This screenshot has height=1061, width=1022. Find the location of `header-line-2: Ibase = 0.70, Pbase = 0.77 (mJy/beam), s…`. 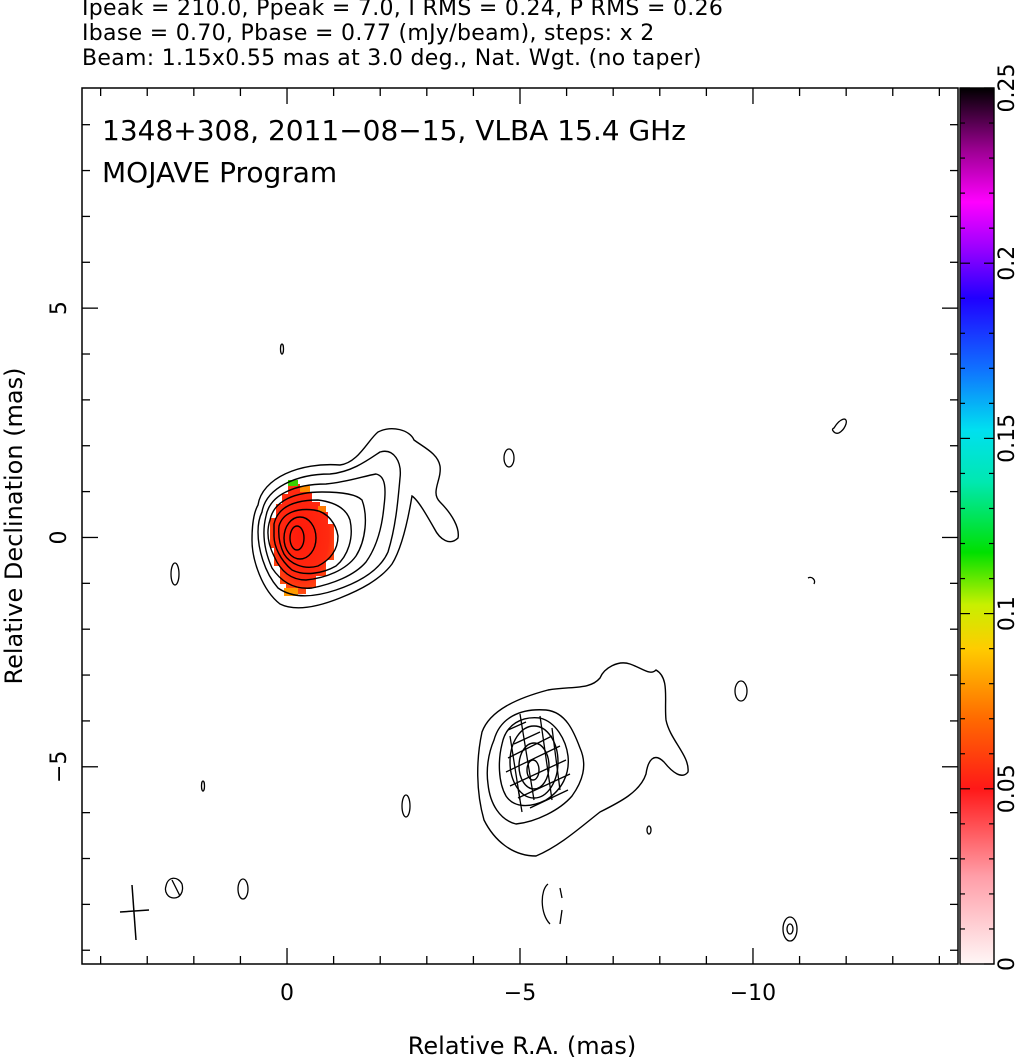

header-line-2: Ibase = 0.70, Pbase = 0.77 (mJy/beam), s… is located at coordinates (368, 33).